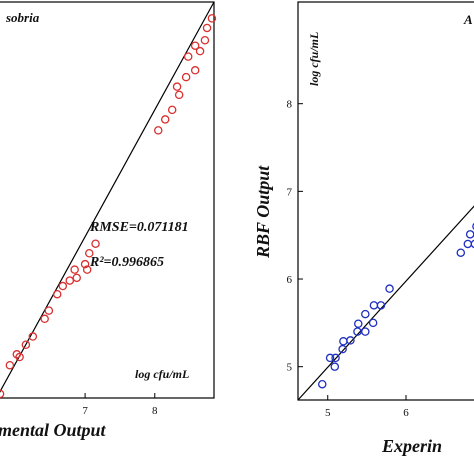 Image resolution: width=474 pixels, height=474 pixels. What do you see at coordinates (126, 262) in the screenshot?
I see `left-r2-label: R²=0.996865` at bounding box center [126, 262].